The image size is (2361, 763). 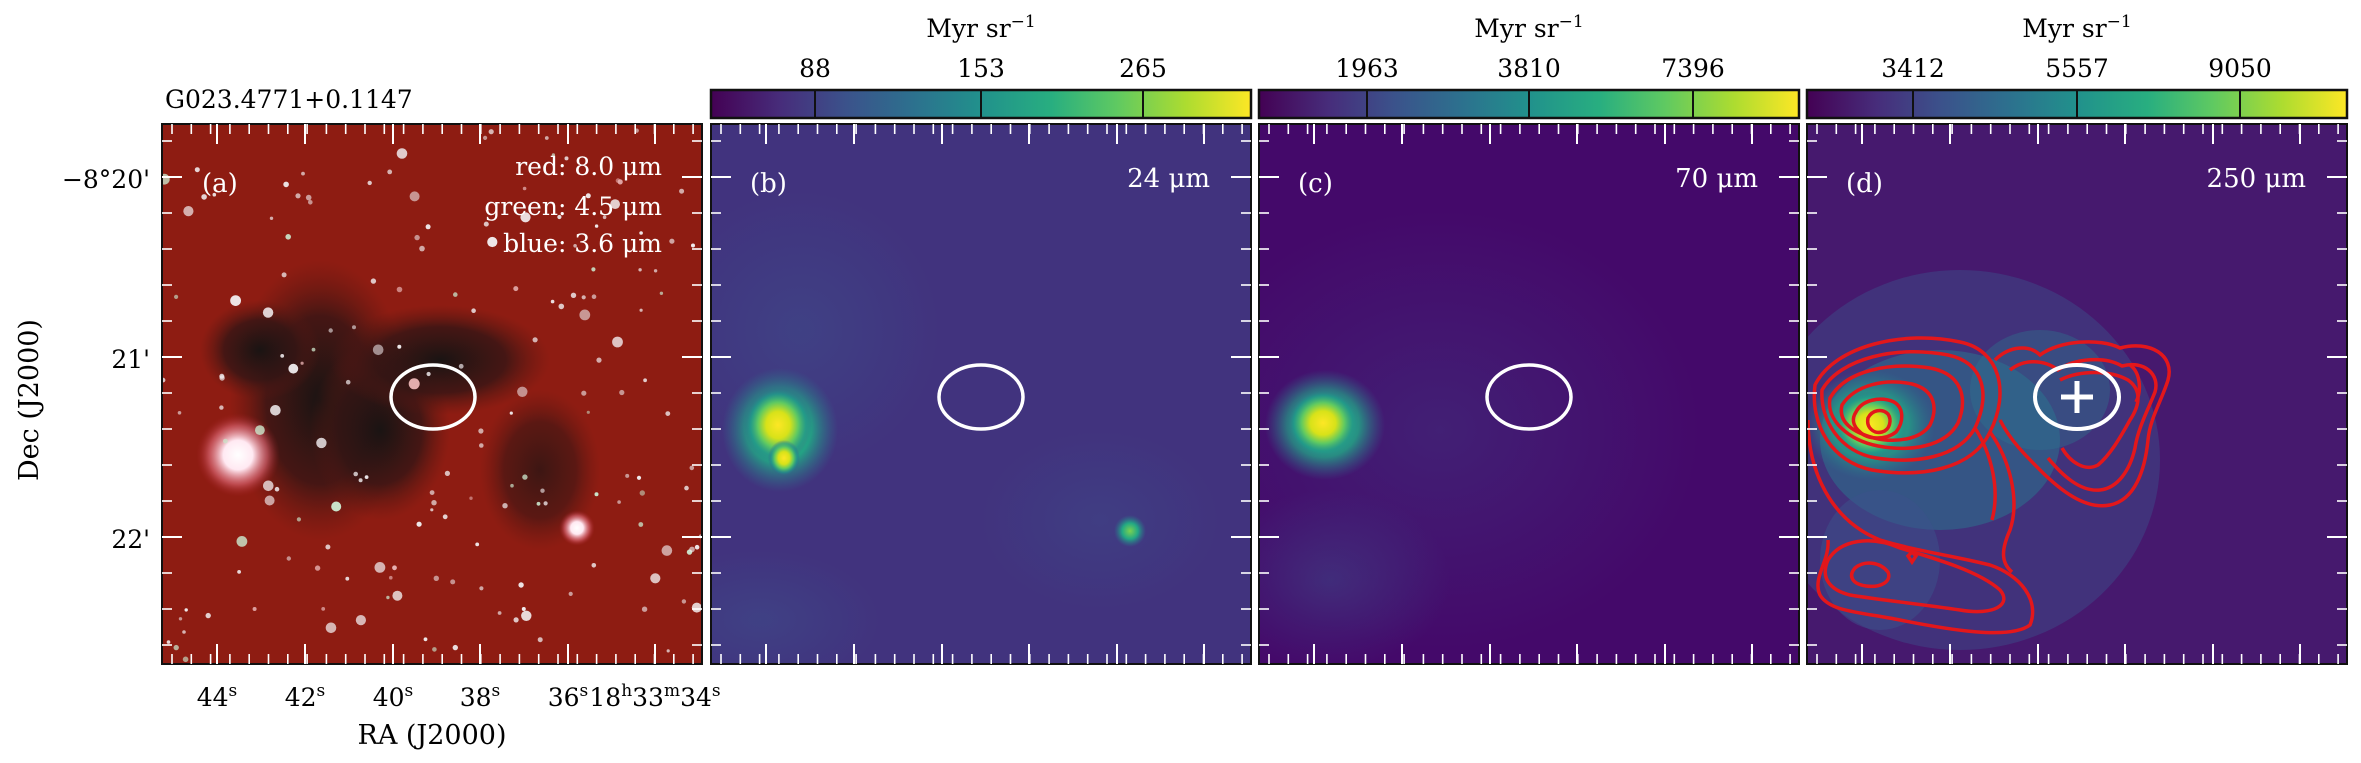 I want to click on colorbar-c-unit: Myr sr−1, so click(x=1528, y=27).